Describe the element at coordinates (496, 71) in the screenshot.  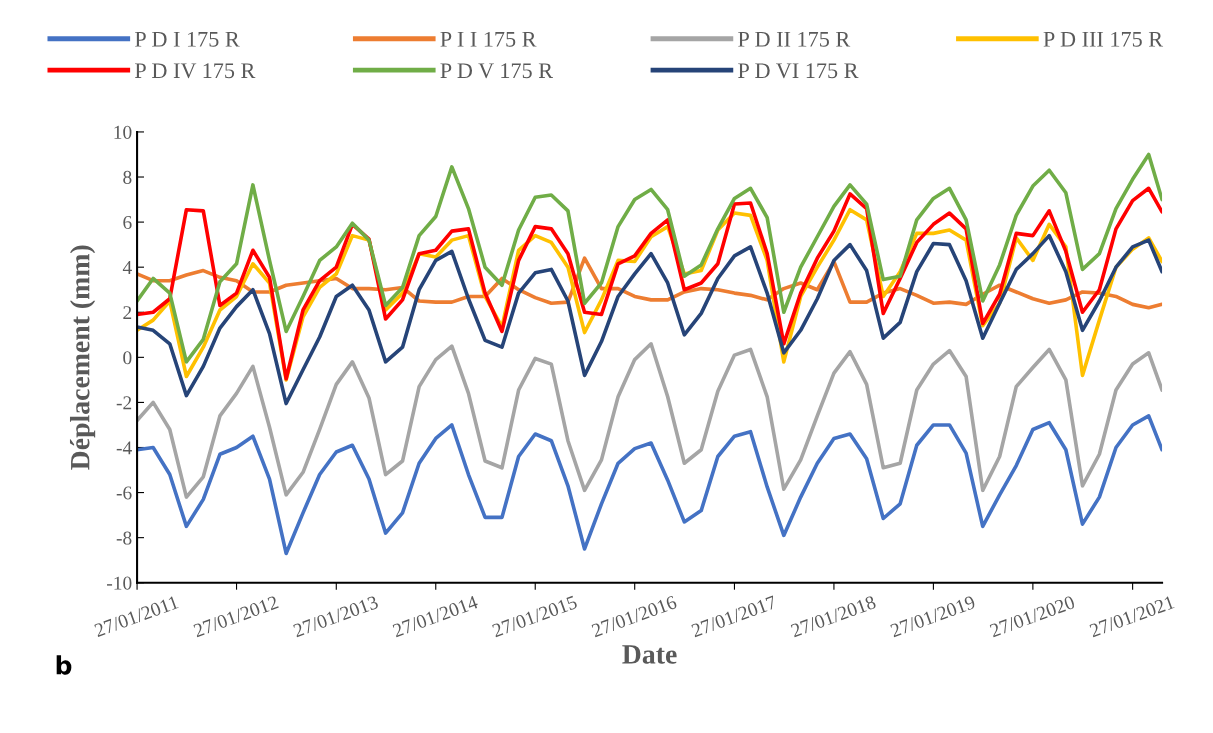
I see `legend-label: P D V 175 R` at that location.